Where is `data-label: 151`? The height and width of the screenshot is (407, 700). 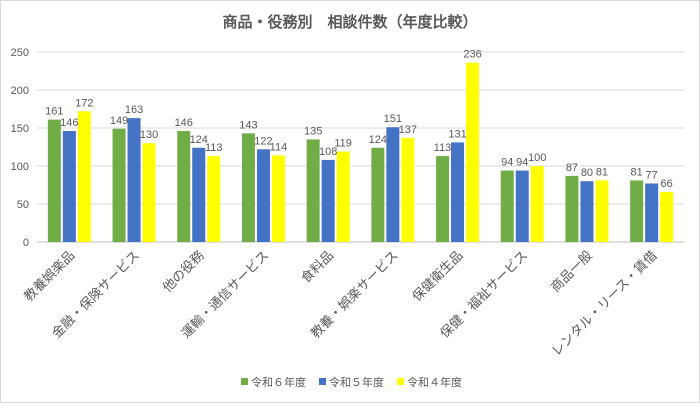 data-label: 151 is located at coordinates (393, 119).